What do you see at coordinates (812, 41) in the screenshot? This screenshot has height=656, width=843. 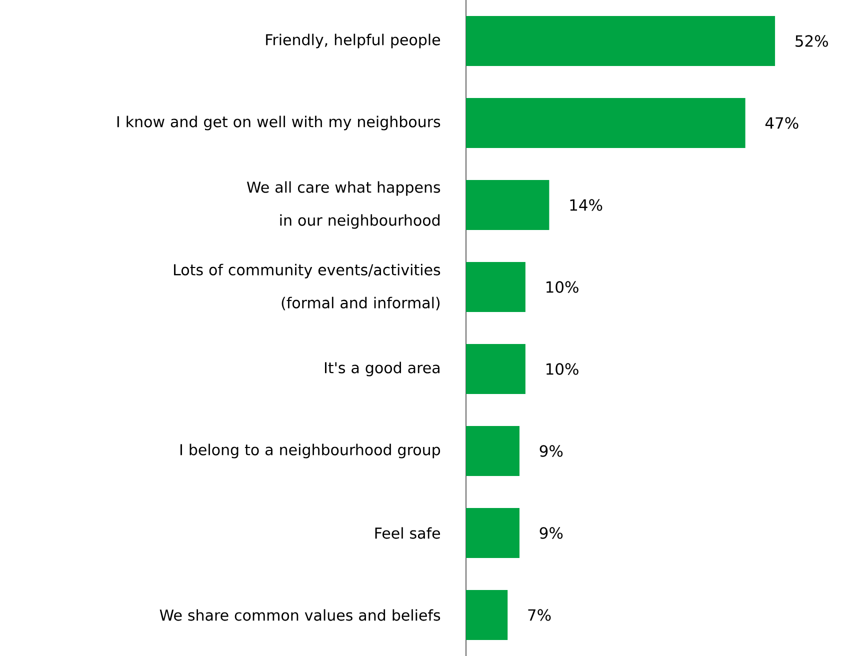 I see `data-label: 52%` at bounding box center [812, 41].